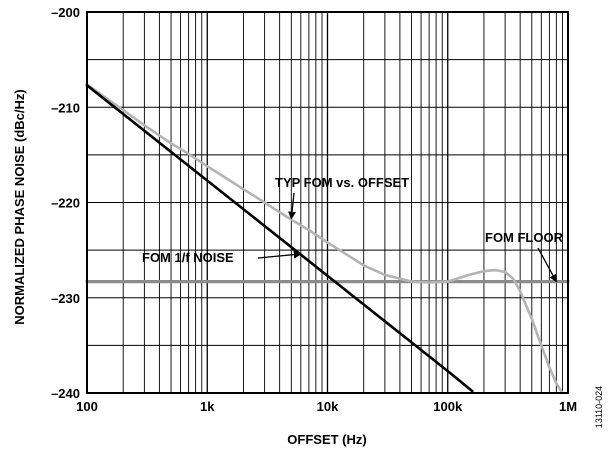  What do you see at coordinates (65, 393) in the screenshot?
I see `y-tick-label: –240` at bounding box center [65, 393].